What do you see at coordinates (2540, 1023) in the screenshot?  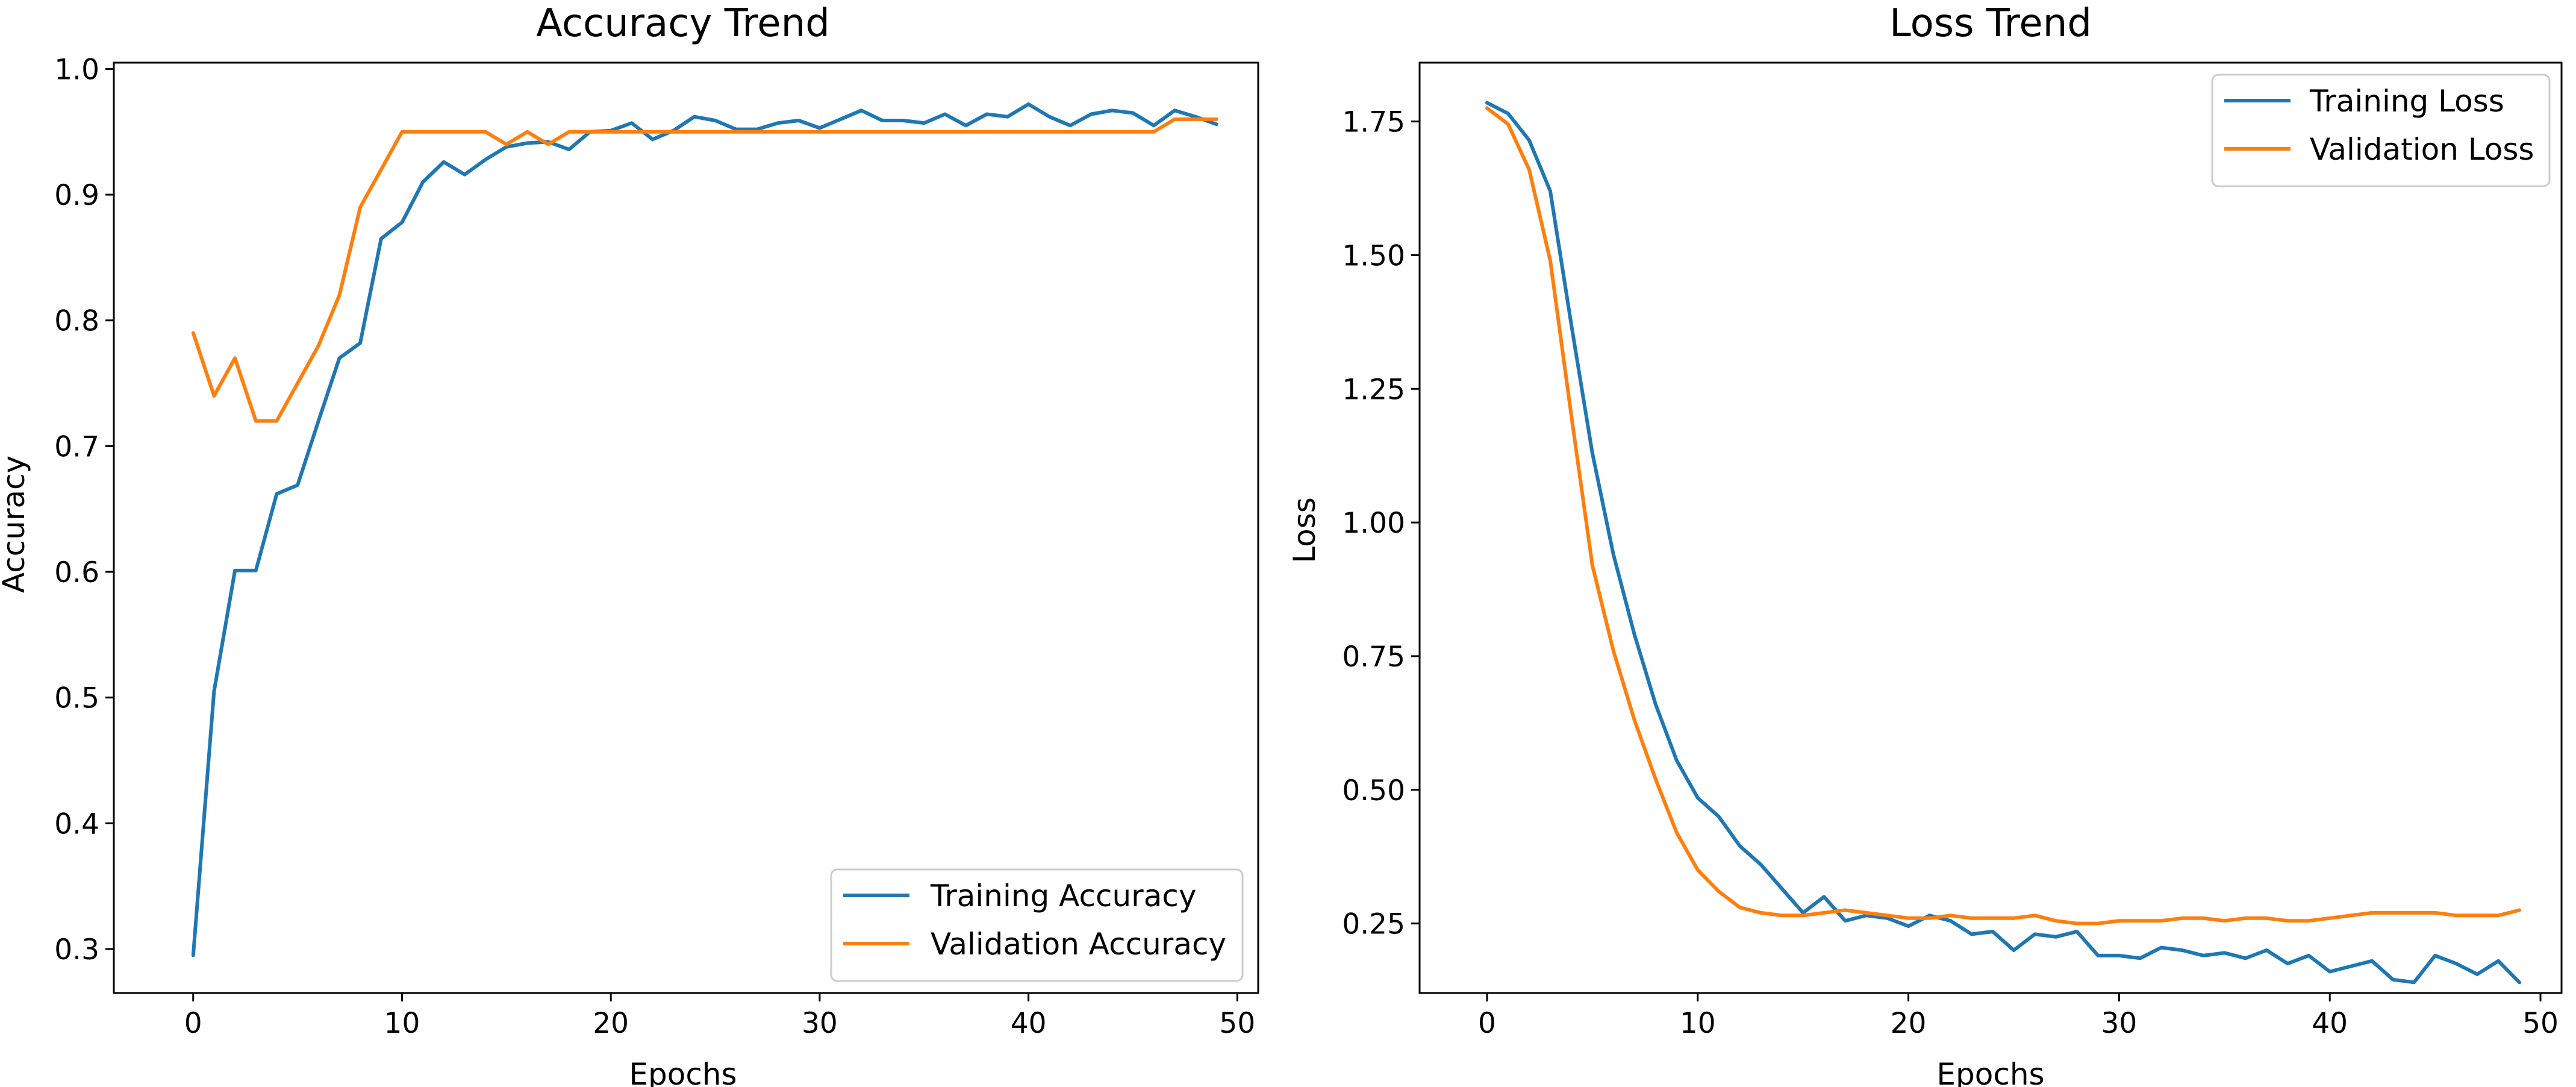 I see `loss-x-tick-label: 50` at bounding box center [2540, 1023].